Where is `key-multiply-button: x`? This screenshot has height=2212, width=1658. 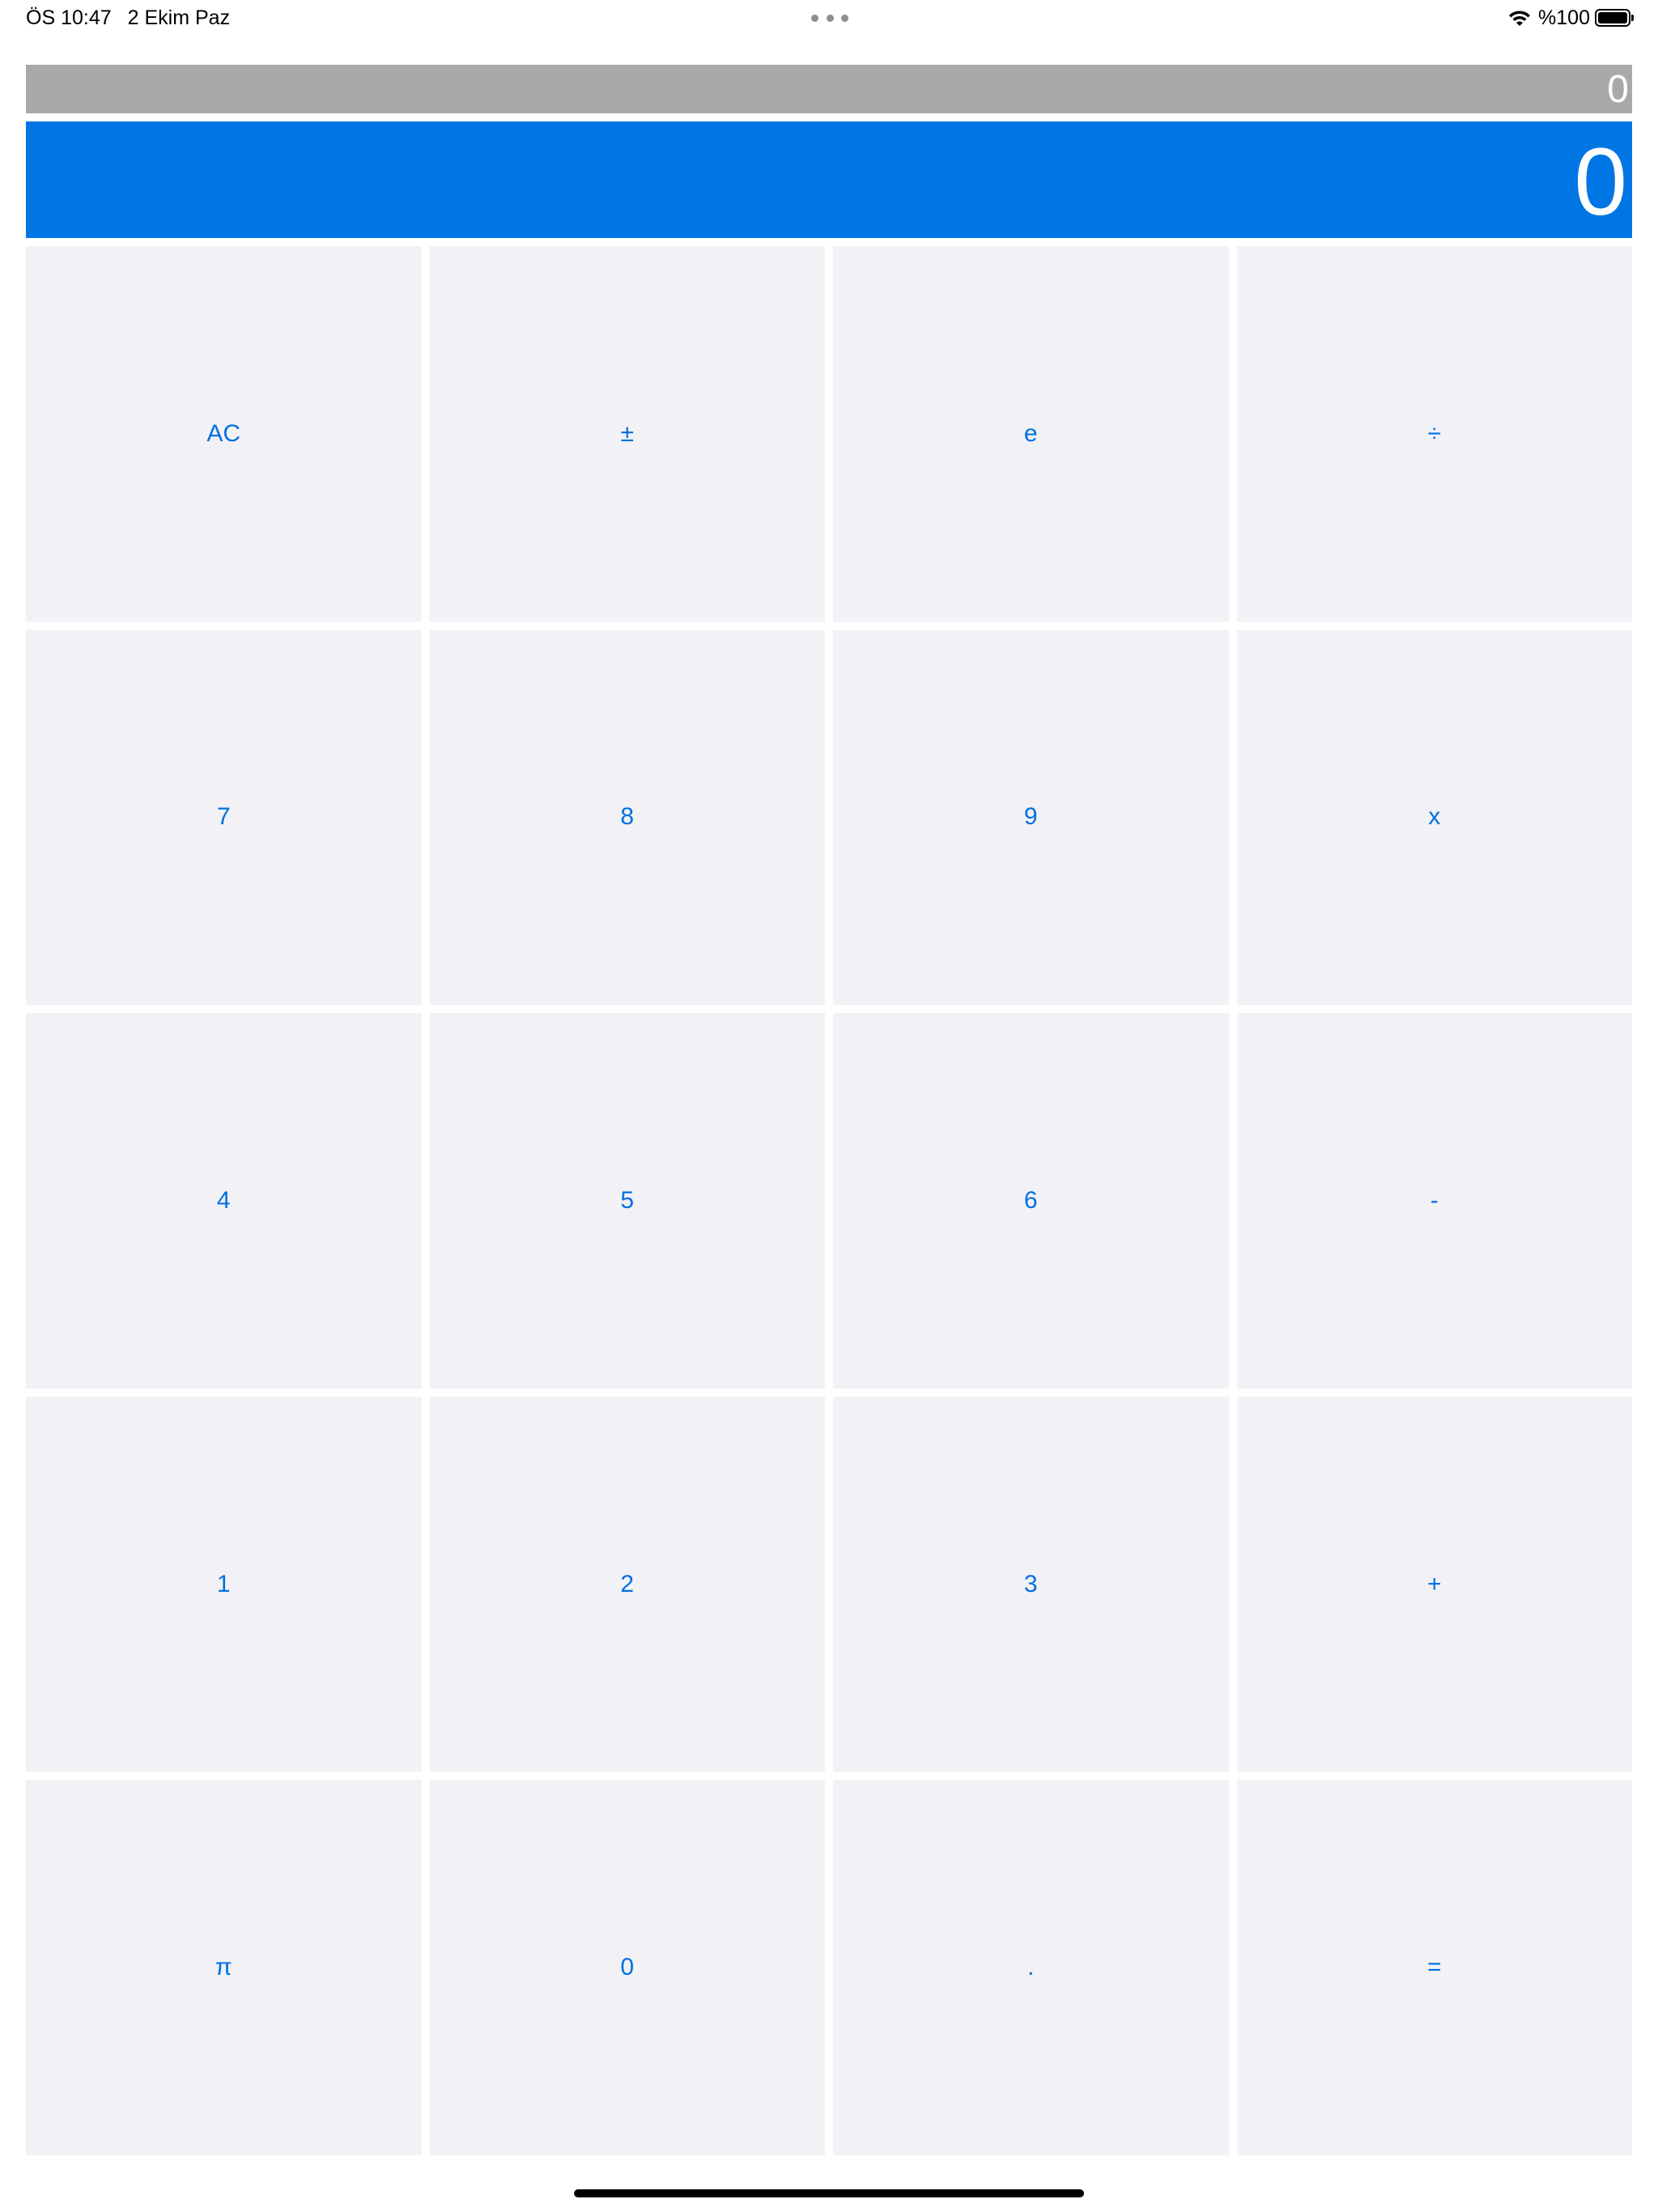 key-multiply-button: x is located at coordinates (1434, 818).